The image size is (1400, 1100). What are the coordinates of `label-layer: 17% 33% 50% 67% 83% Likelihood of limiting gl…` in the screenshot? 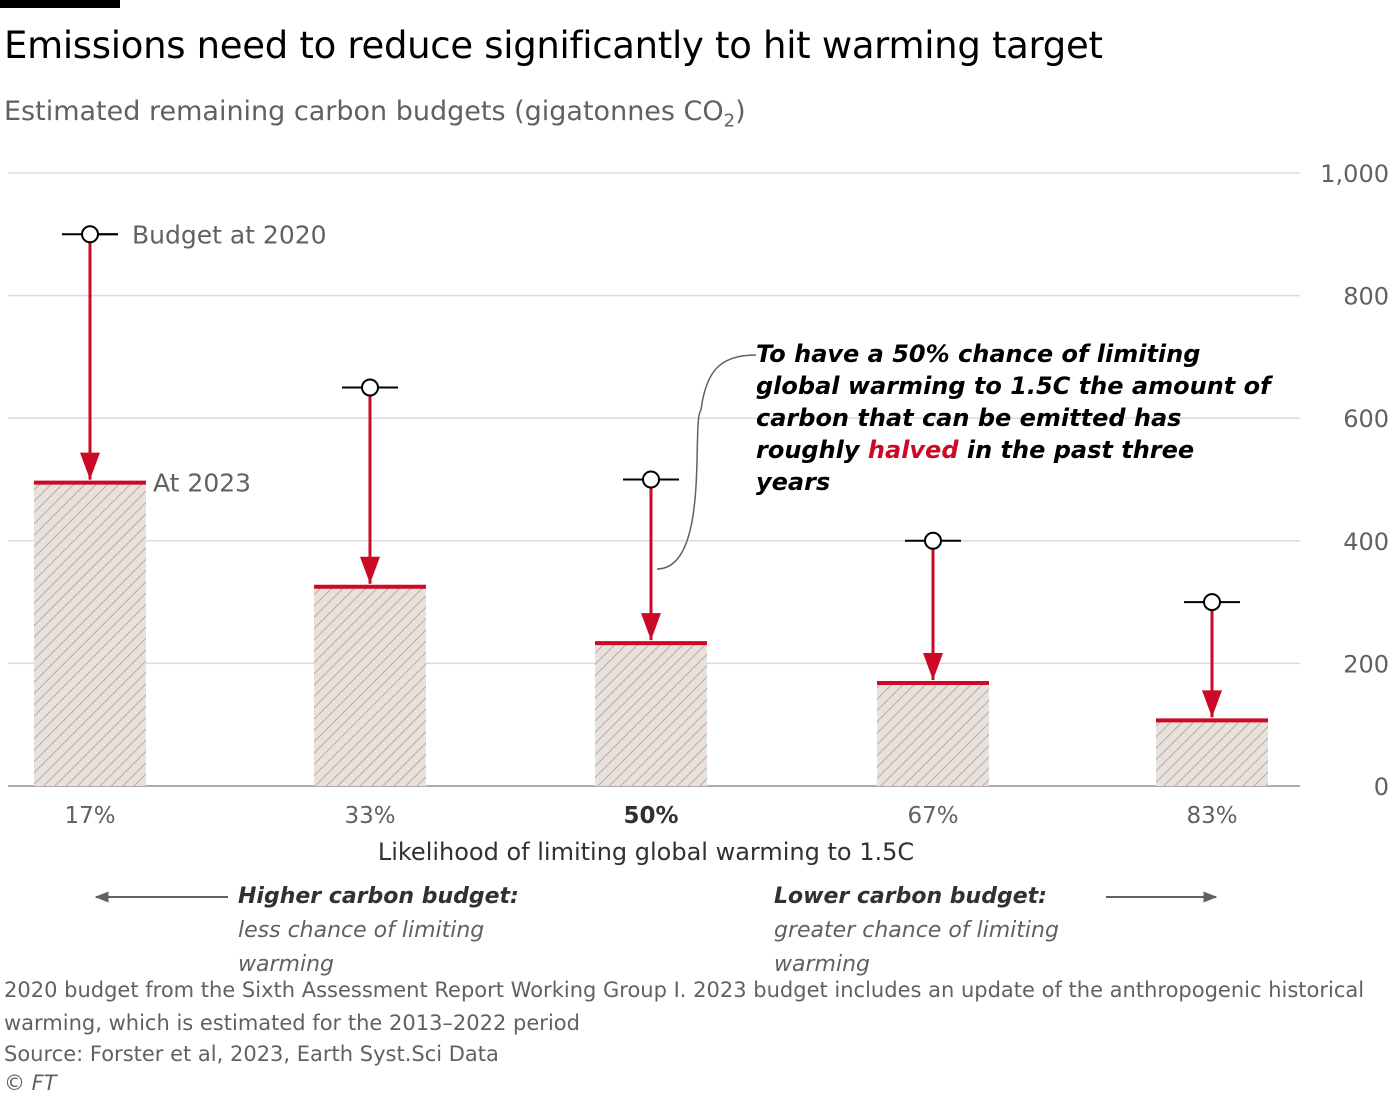 It's located at (650, 834).